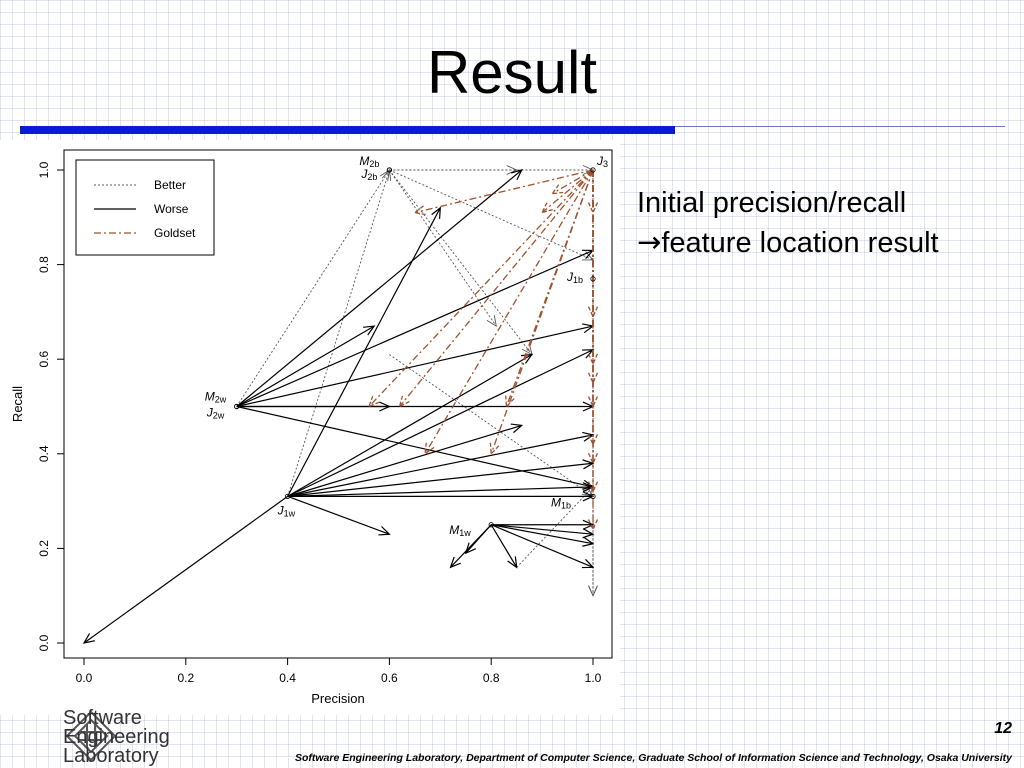 The width and height of the screenshot is (1024, 768). What do you see at coordinates (145, 207) in the screenshot?
I see `legend-box` at bounding box center [145, 207].